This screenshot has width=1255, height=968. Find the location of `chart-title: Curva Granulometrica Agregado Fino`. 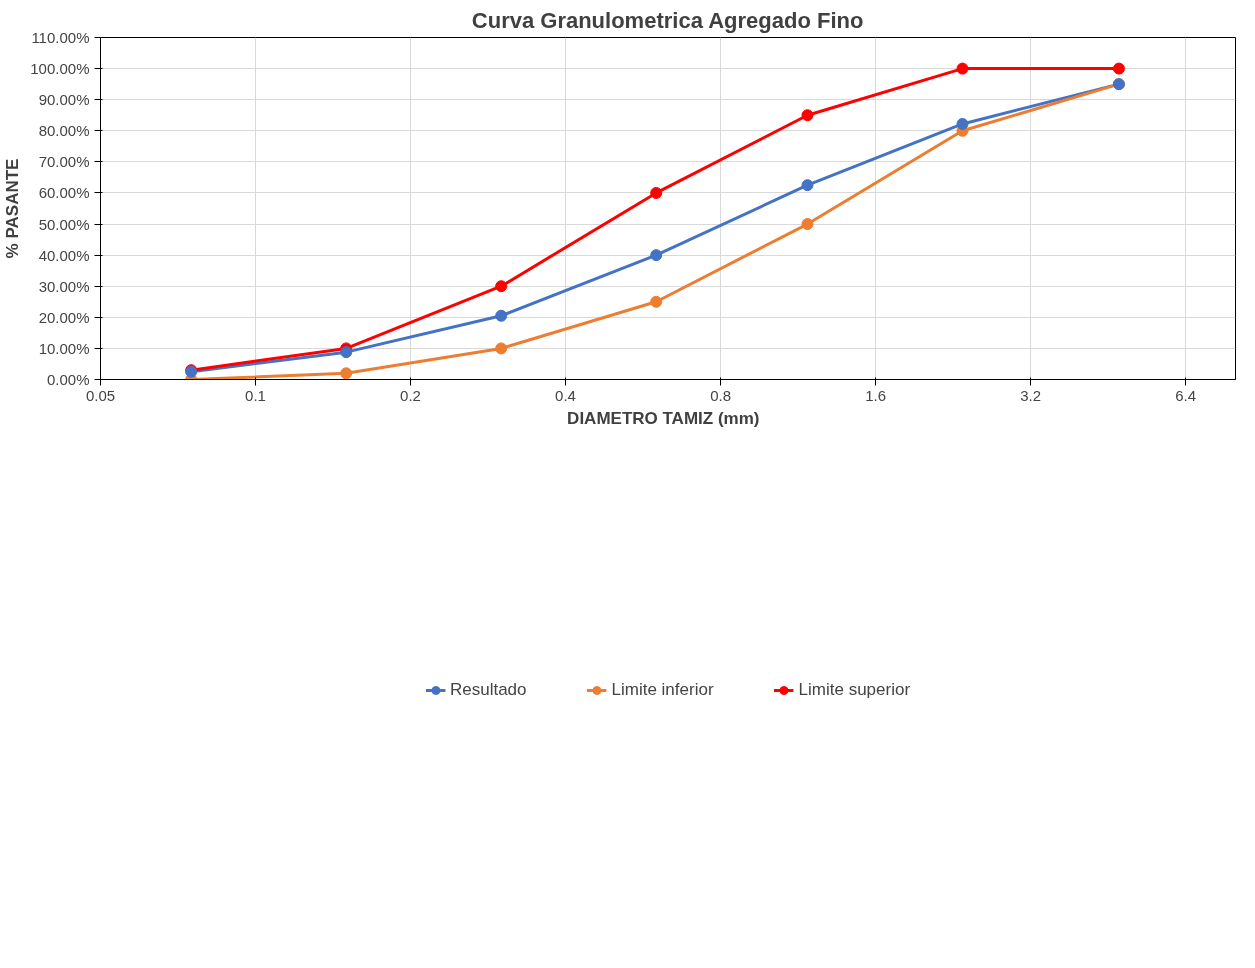

chart-title: Curva Granulometrica Agregado Fino is located at coordinates (667, 20).